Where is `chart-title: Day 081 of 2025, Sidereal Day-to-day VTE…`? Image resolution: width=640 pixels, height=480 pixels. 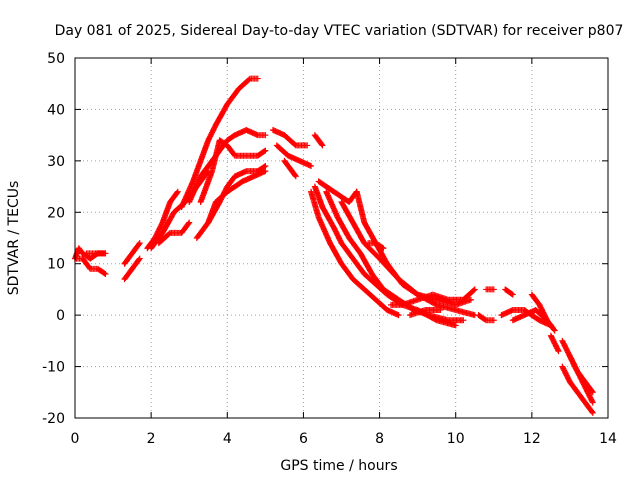
chart-title: Day 081 of 2025, Sidereal Day-to-day VTE… is located at coordinates (339, 31).